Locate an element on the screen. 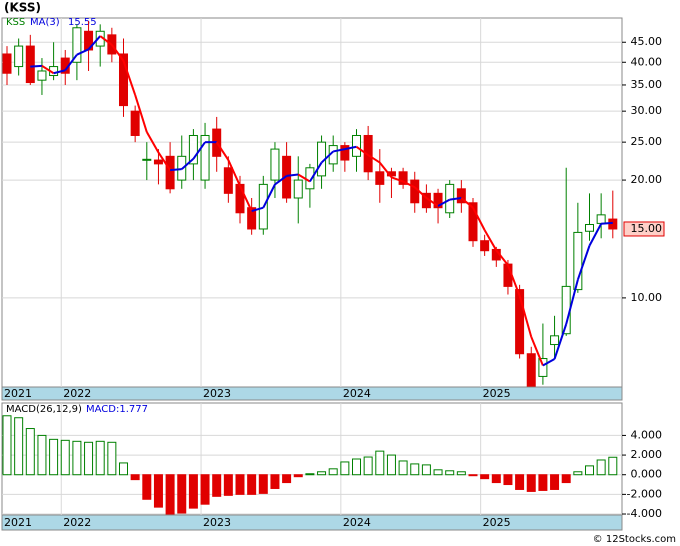  last-price-box is located at coordinates (644, 229).